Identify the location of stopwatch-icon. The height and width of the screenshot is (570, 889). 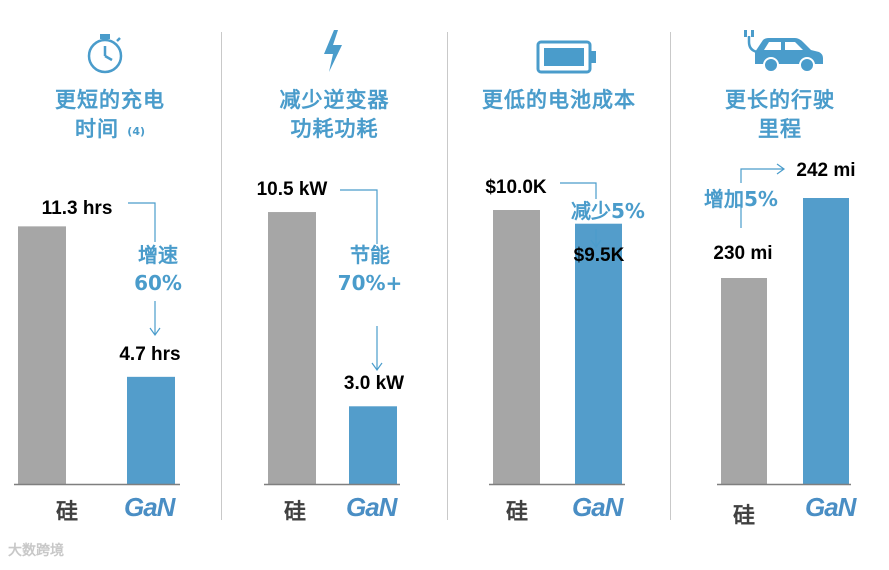
(105, 54).